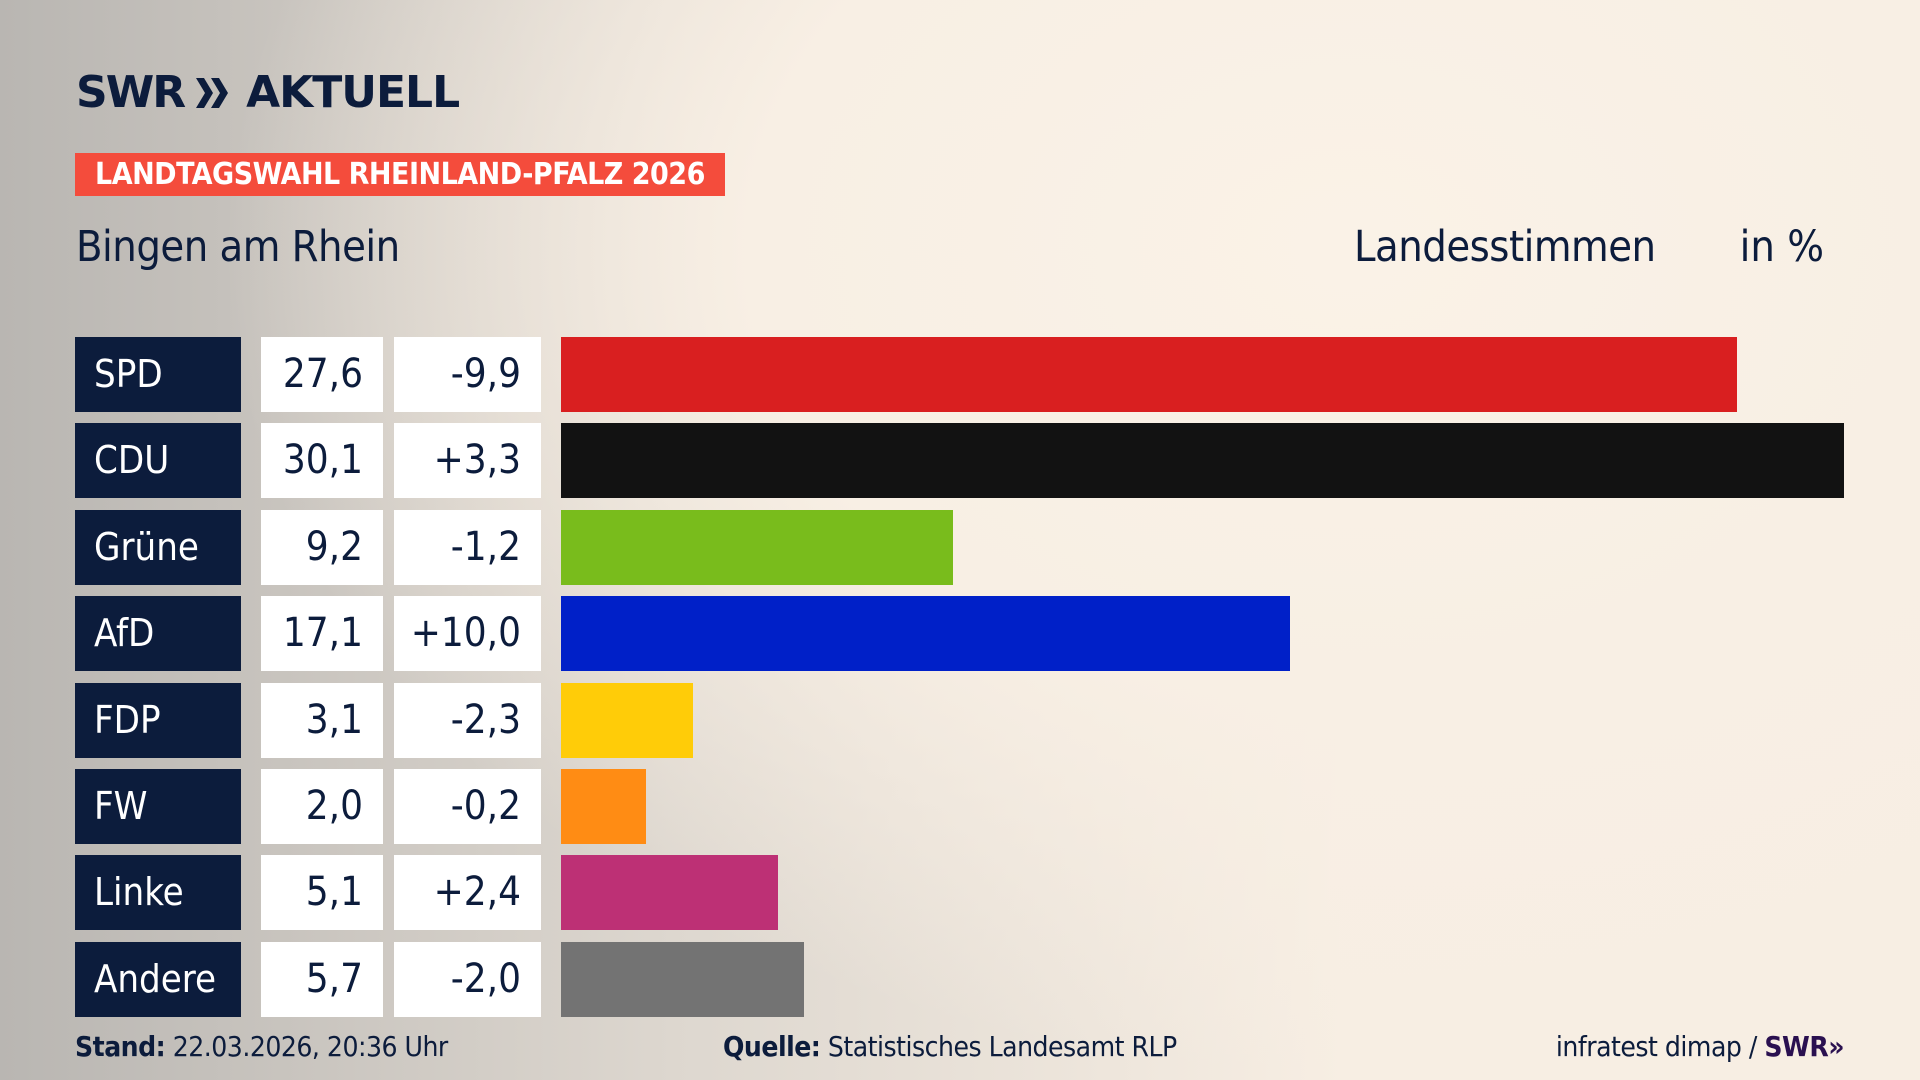 The width and height of the screenshot is (1920, 1080). What do you see at coordinates (131, 92) in the screenshot?
I see `logo-swr-text: SWR` at bounding box center [131, 92].